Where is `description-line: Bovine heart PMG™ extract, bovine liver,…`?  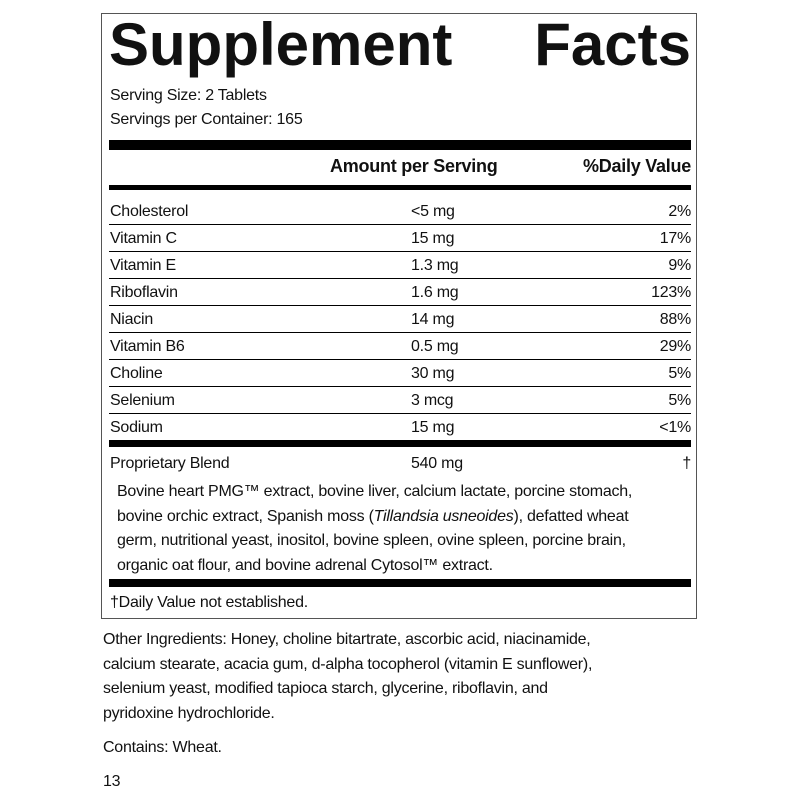 description-line: Bovine heart PMG™ extract, bovine liver,… is located at coordinates (374, 492).